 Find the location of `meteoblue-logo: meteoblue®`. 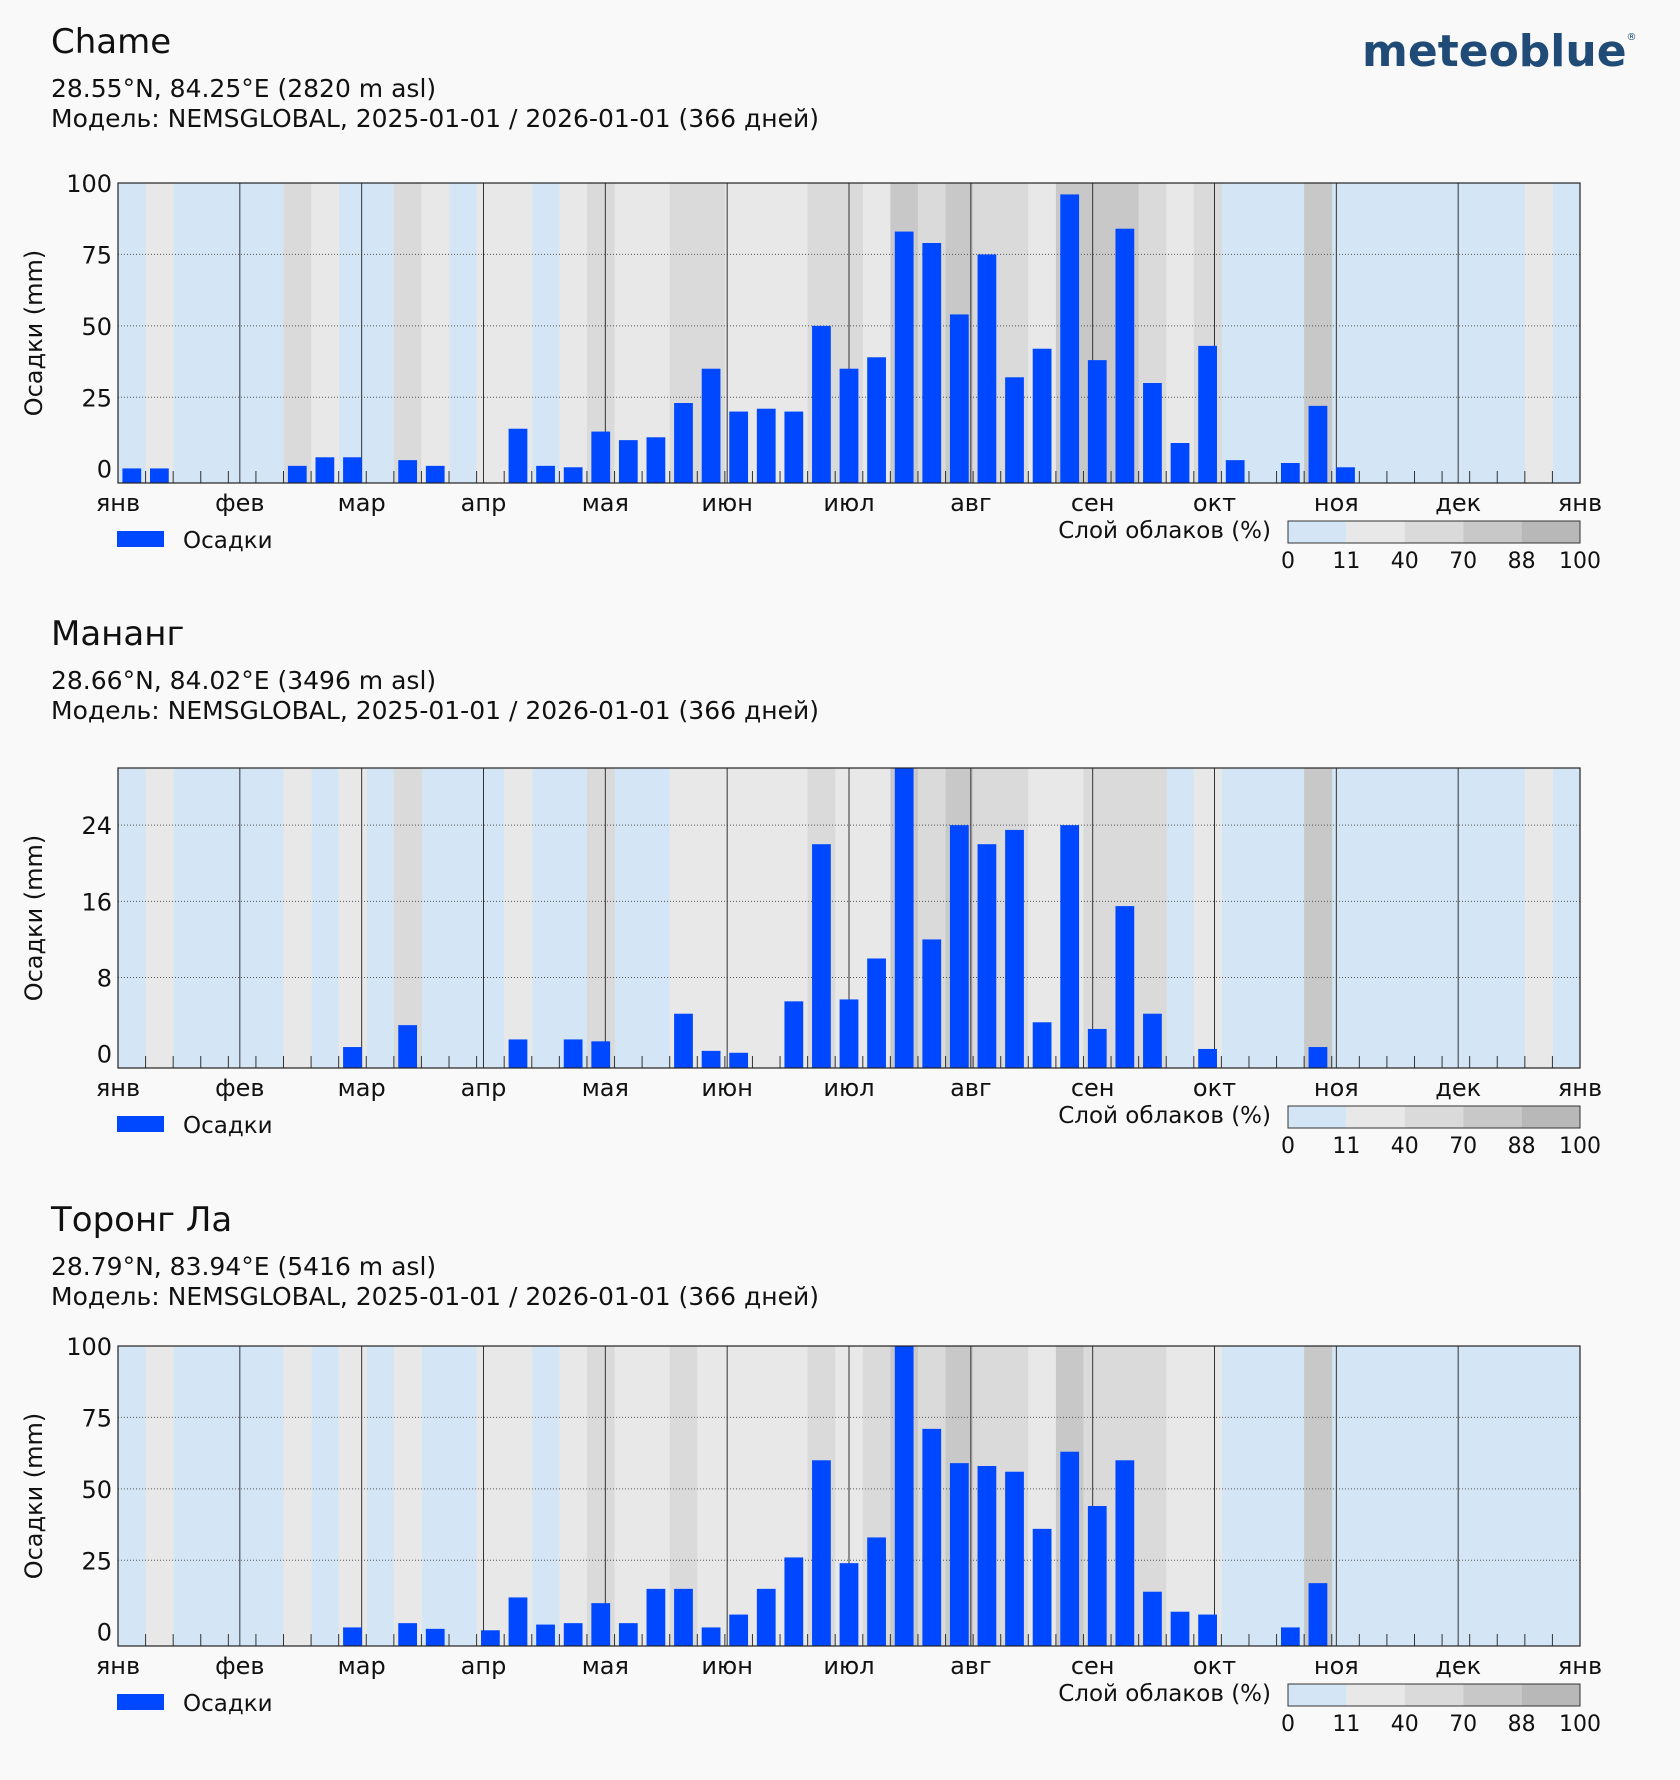

meteoblue-logo: meteoblue® is located at coordinates (1499, 51).